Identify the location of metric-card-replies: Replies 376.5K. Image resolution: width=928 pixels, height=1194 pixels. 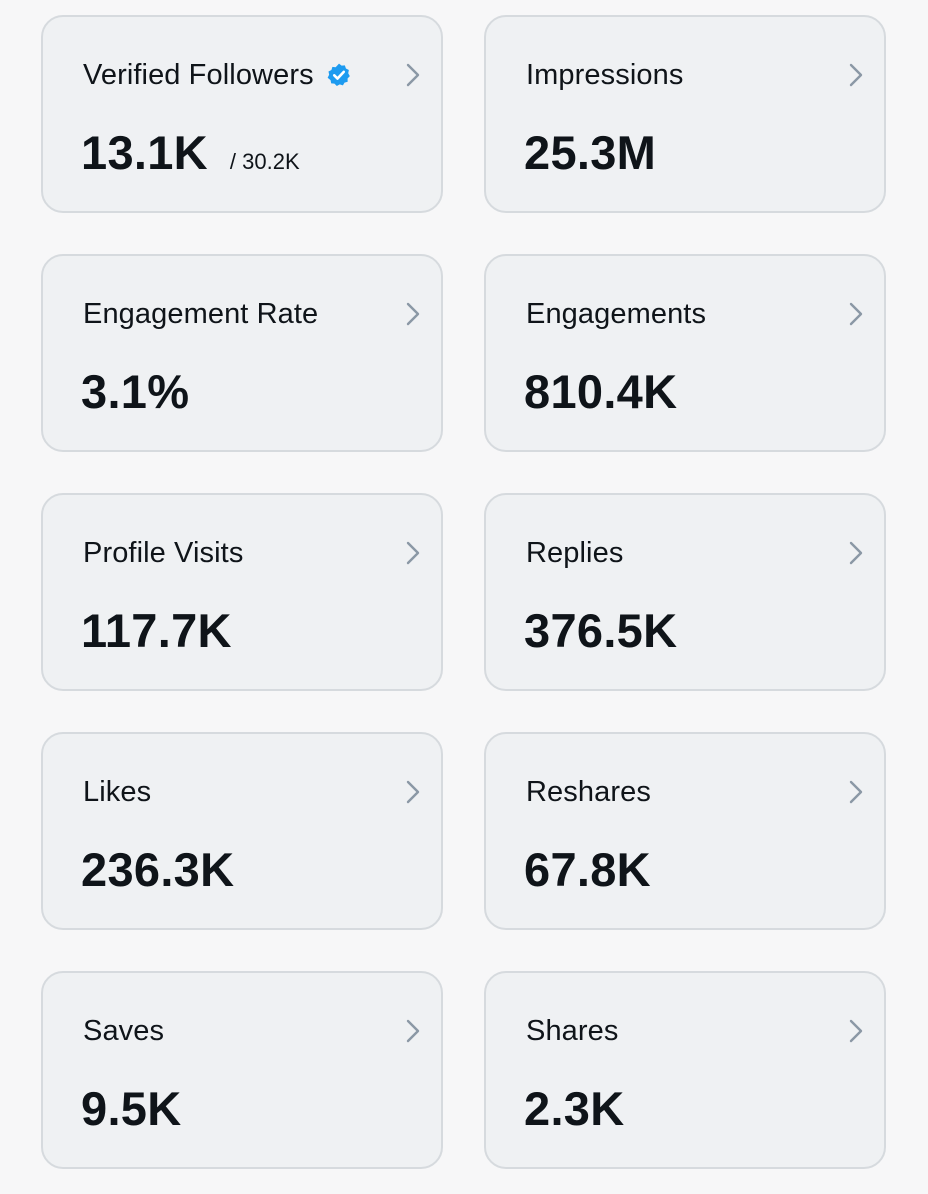
(685, 592).